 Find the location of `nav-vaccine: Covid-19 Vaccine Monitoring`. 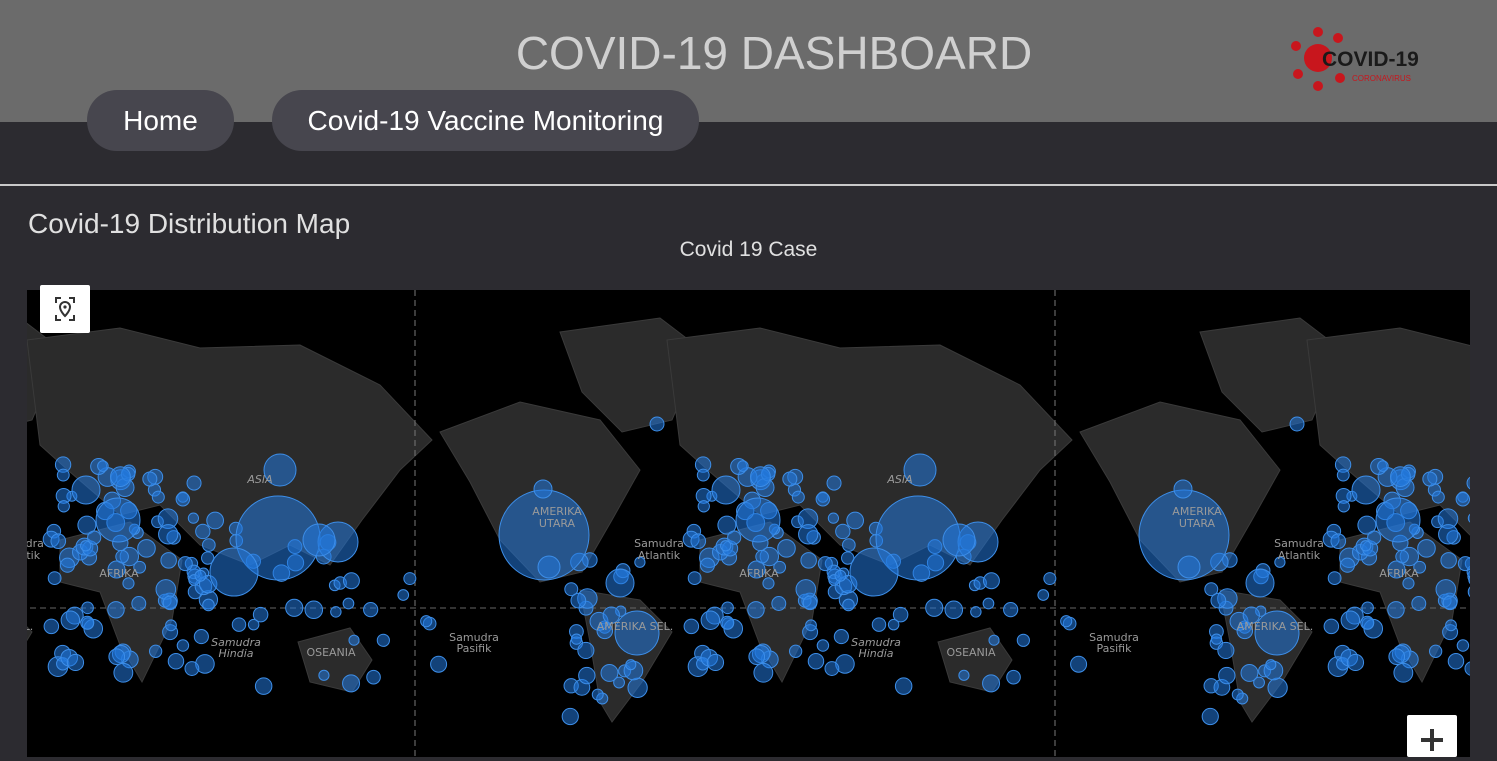

nav-vaccine: Covid-19 Vaccine Monitoring is located at coordinates (485, 120).